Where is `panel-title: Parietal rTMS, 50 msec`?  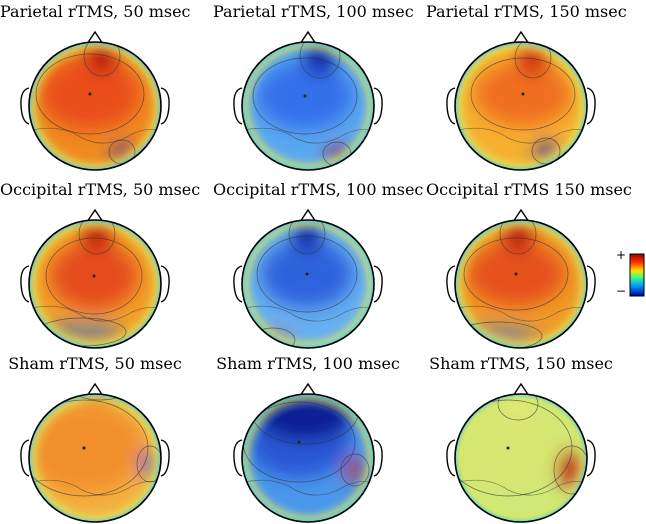
panel-title: Parietal rTMS, 50 msec is located at coordinates (95, 11).